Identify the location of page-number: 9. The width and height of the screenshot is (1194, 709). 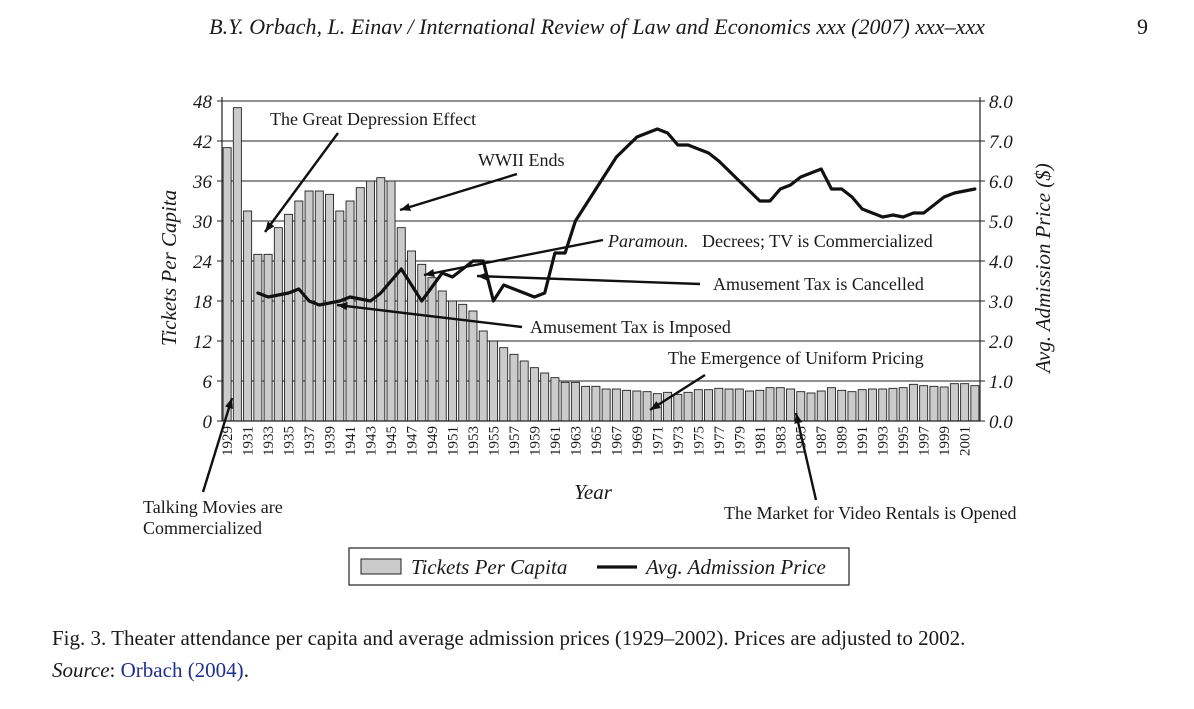
(1142, 26).